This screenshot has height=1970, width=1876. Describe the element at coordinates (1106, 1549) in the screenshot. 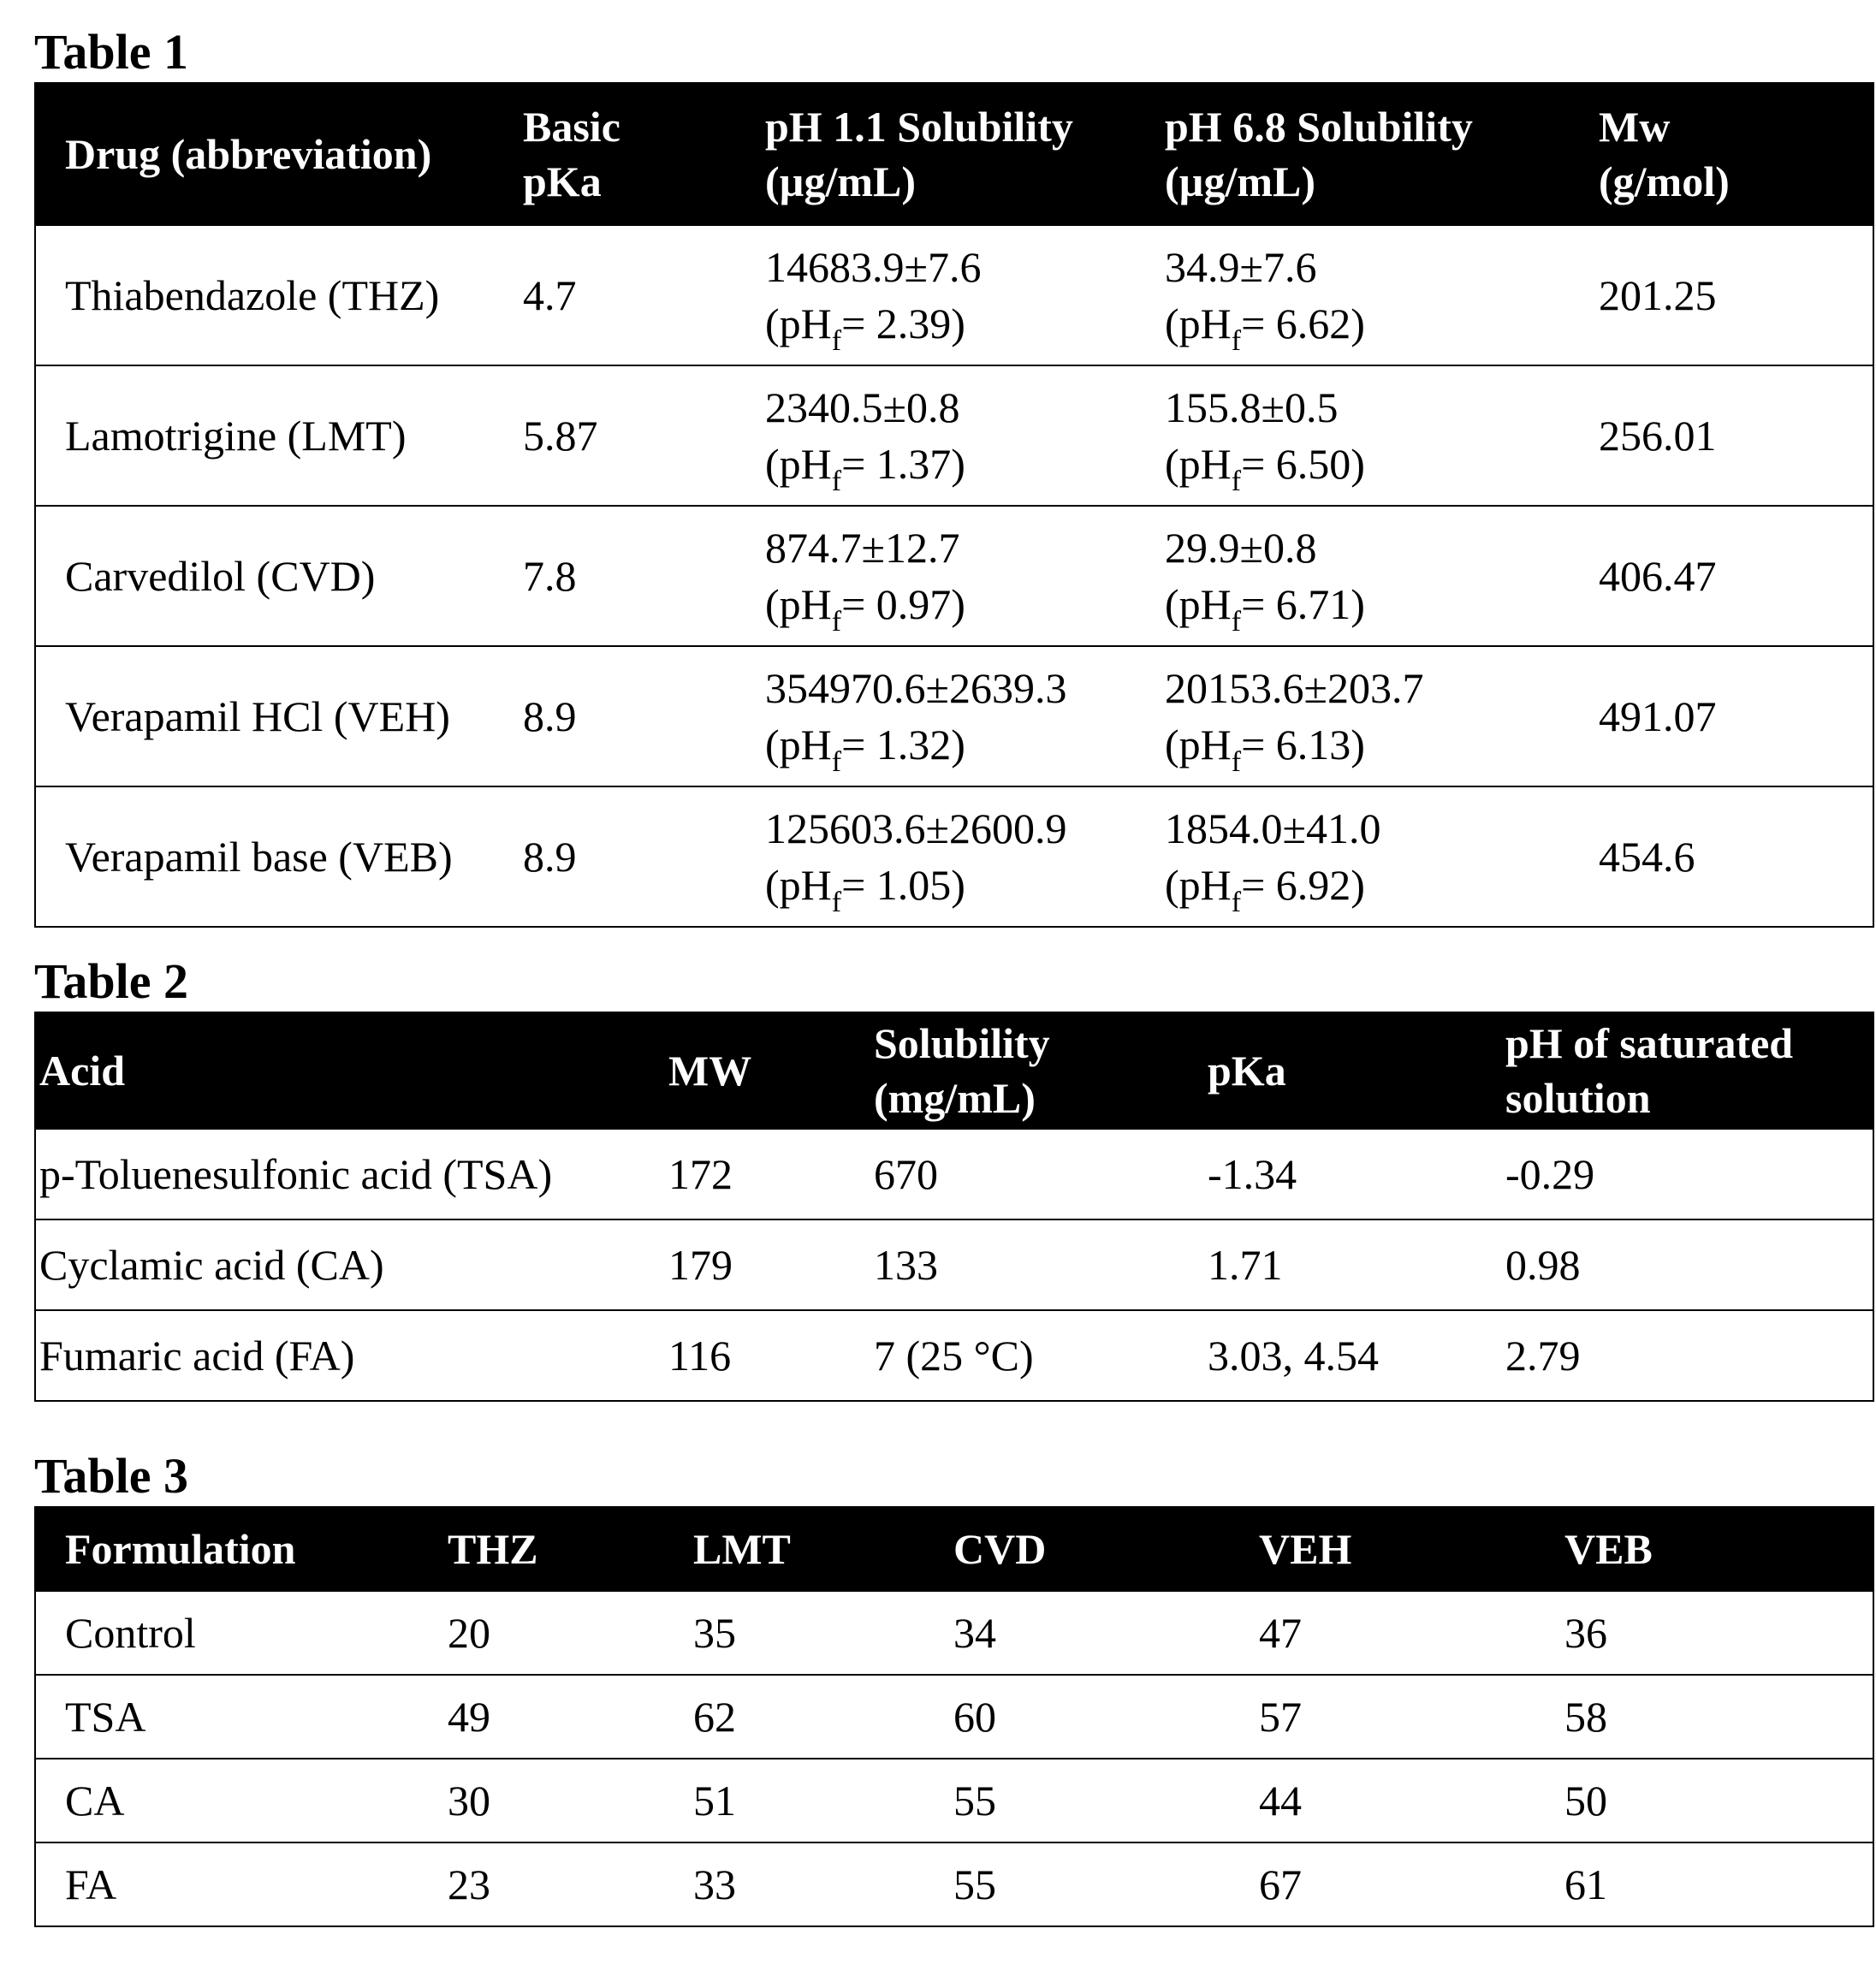

I see `t3-header-cvd: CVD` at that location.